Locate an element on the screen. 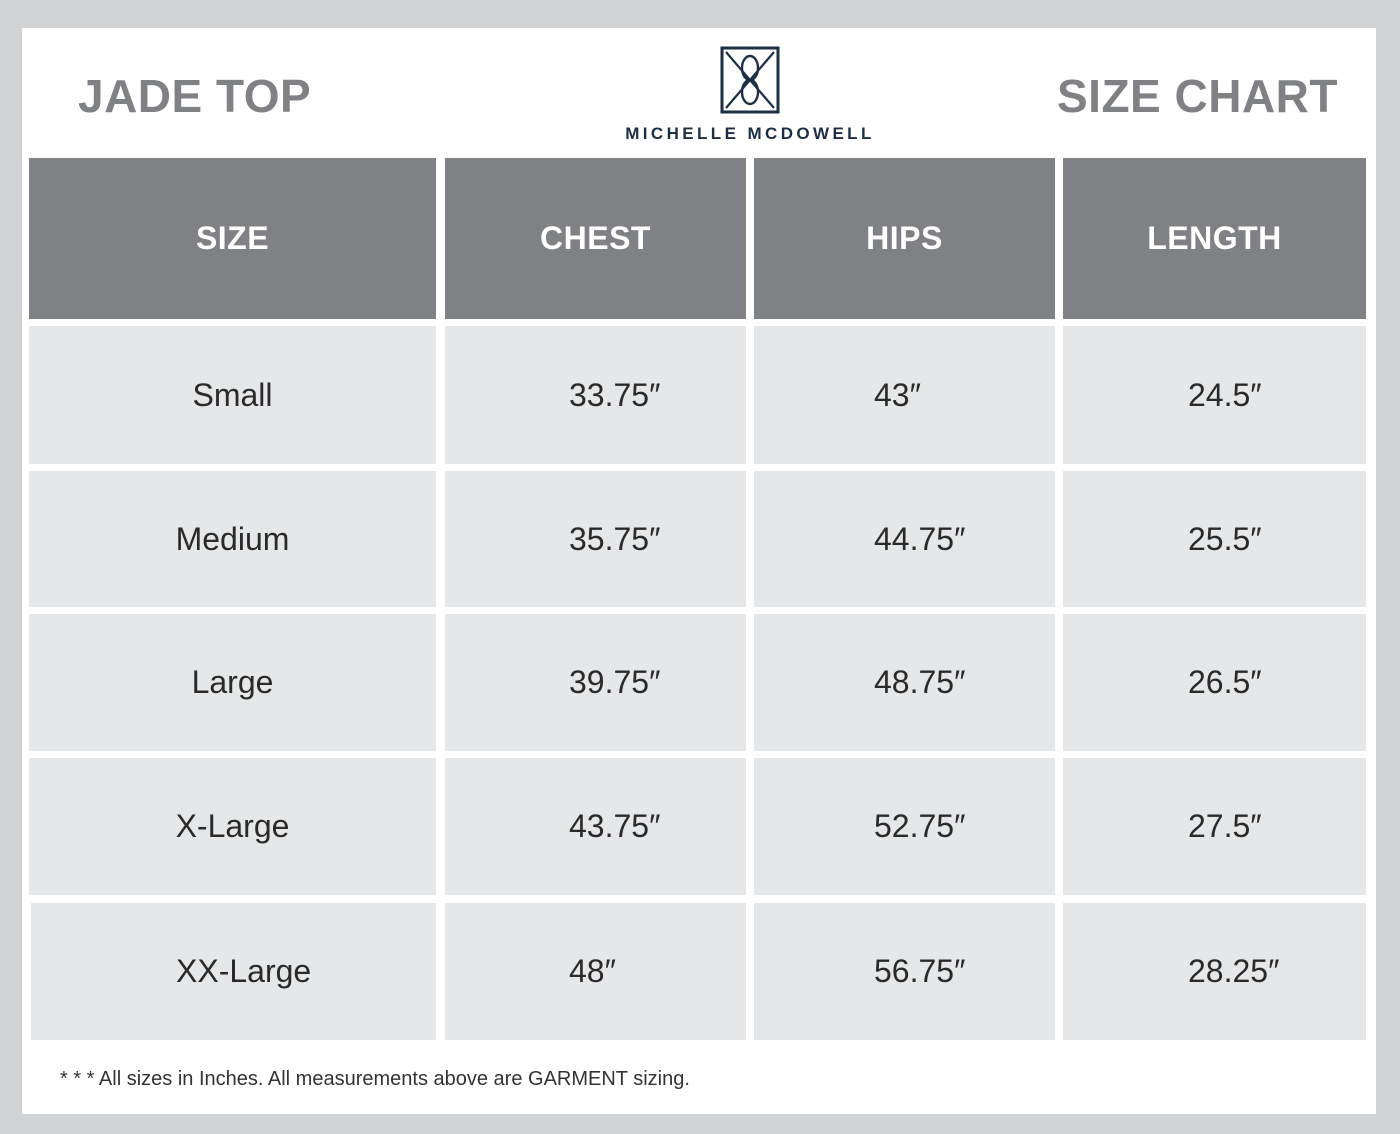 The image size is (1400, 1134). table-cell-chest: 35.75″ is located at coordinates (595, 539).